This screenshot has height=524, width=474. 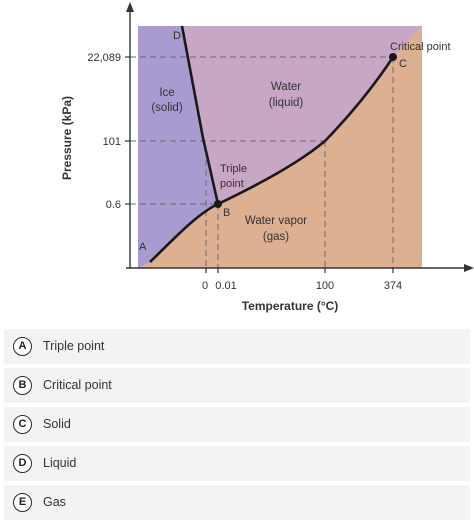 What do you see at coordinates (237, 463) in the screenshot?
I see `option-d: D Liquid` at bounding box center [237, 463].